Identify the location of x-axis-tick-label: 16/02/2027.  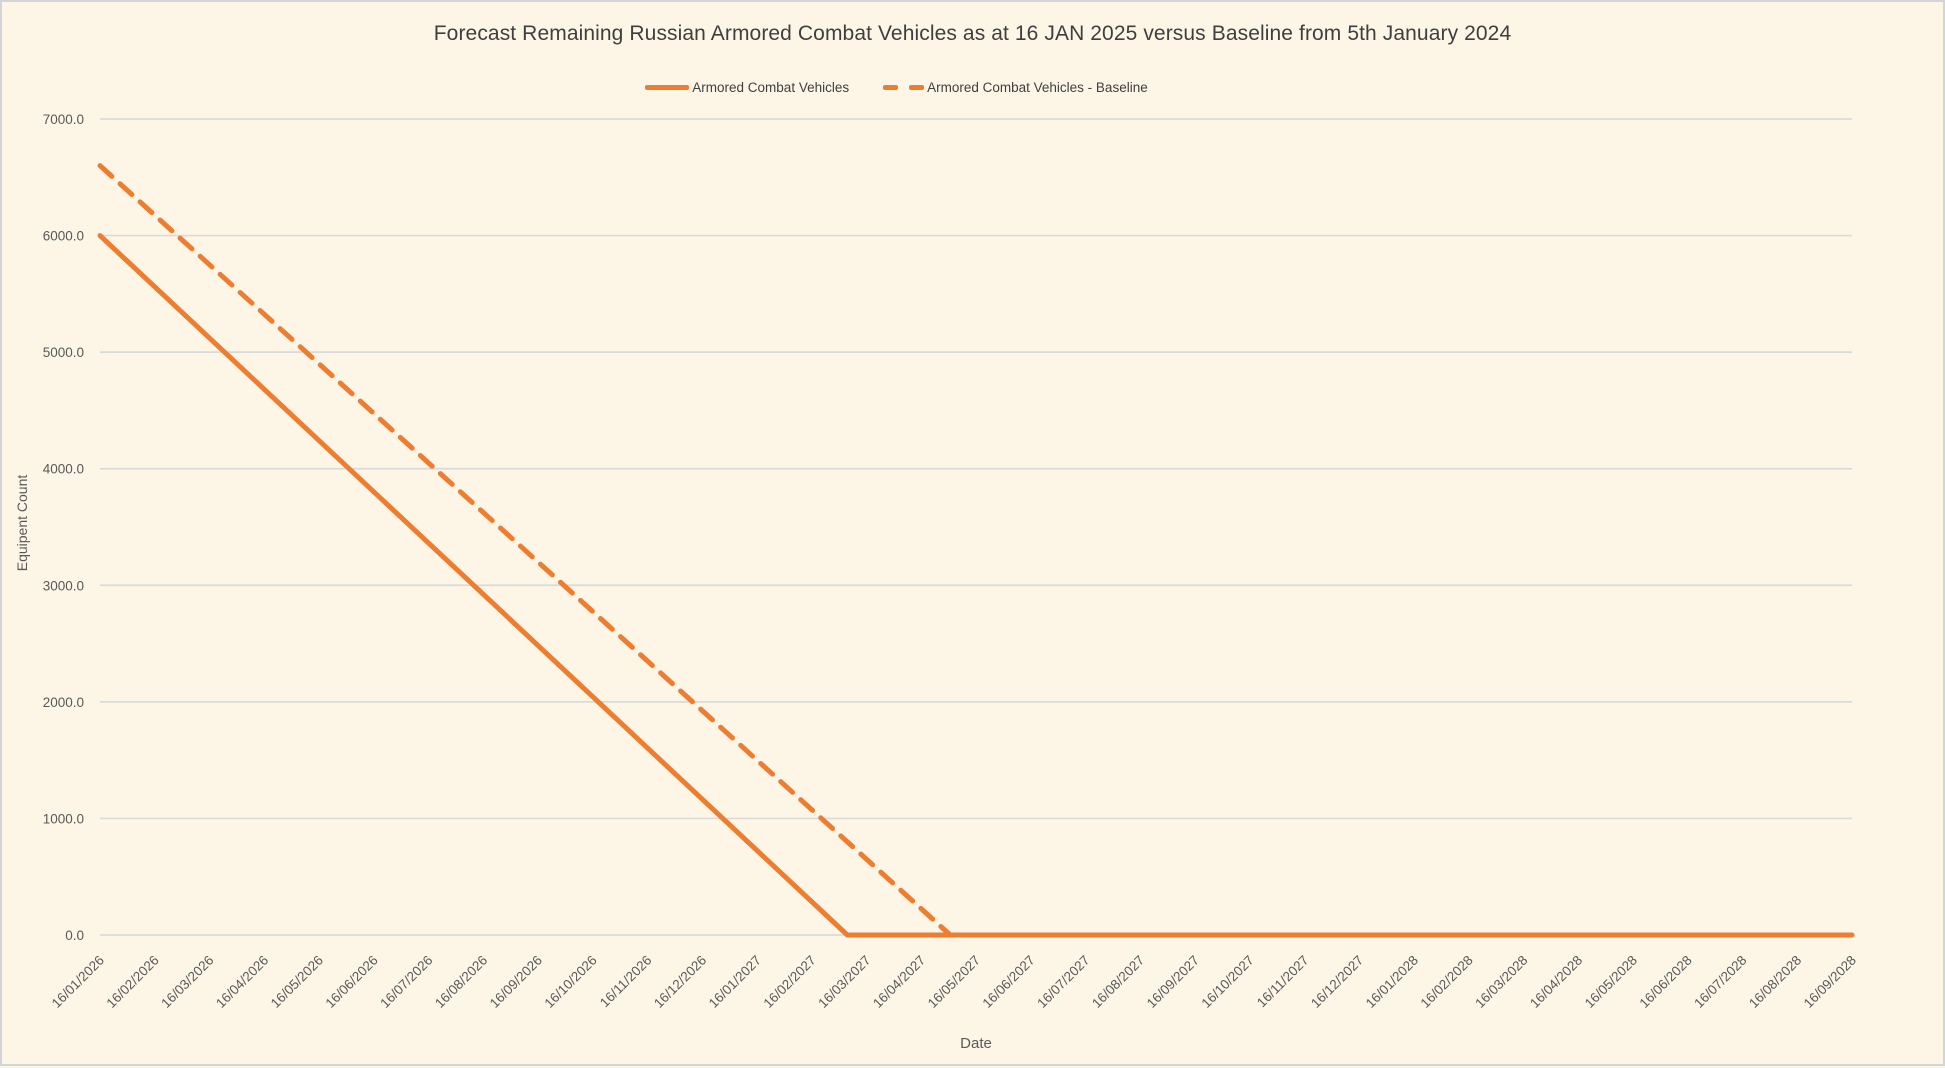
(789, 982).